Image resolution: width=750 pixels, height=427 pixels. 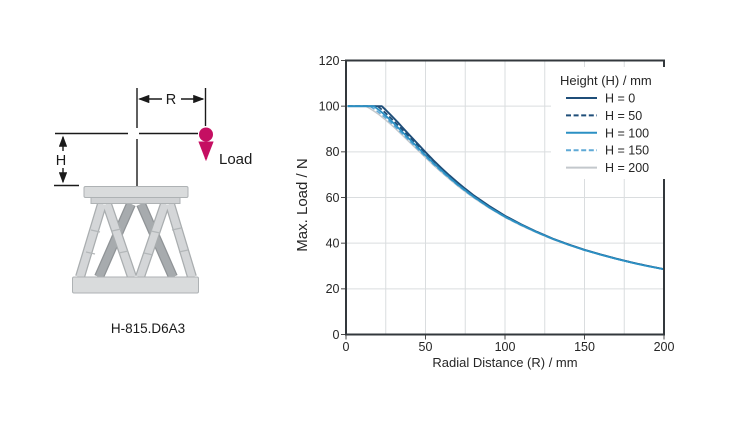 I want to click on x-tick-label: 150, so click(x=584, y=347).